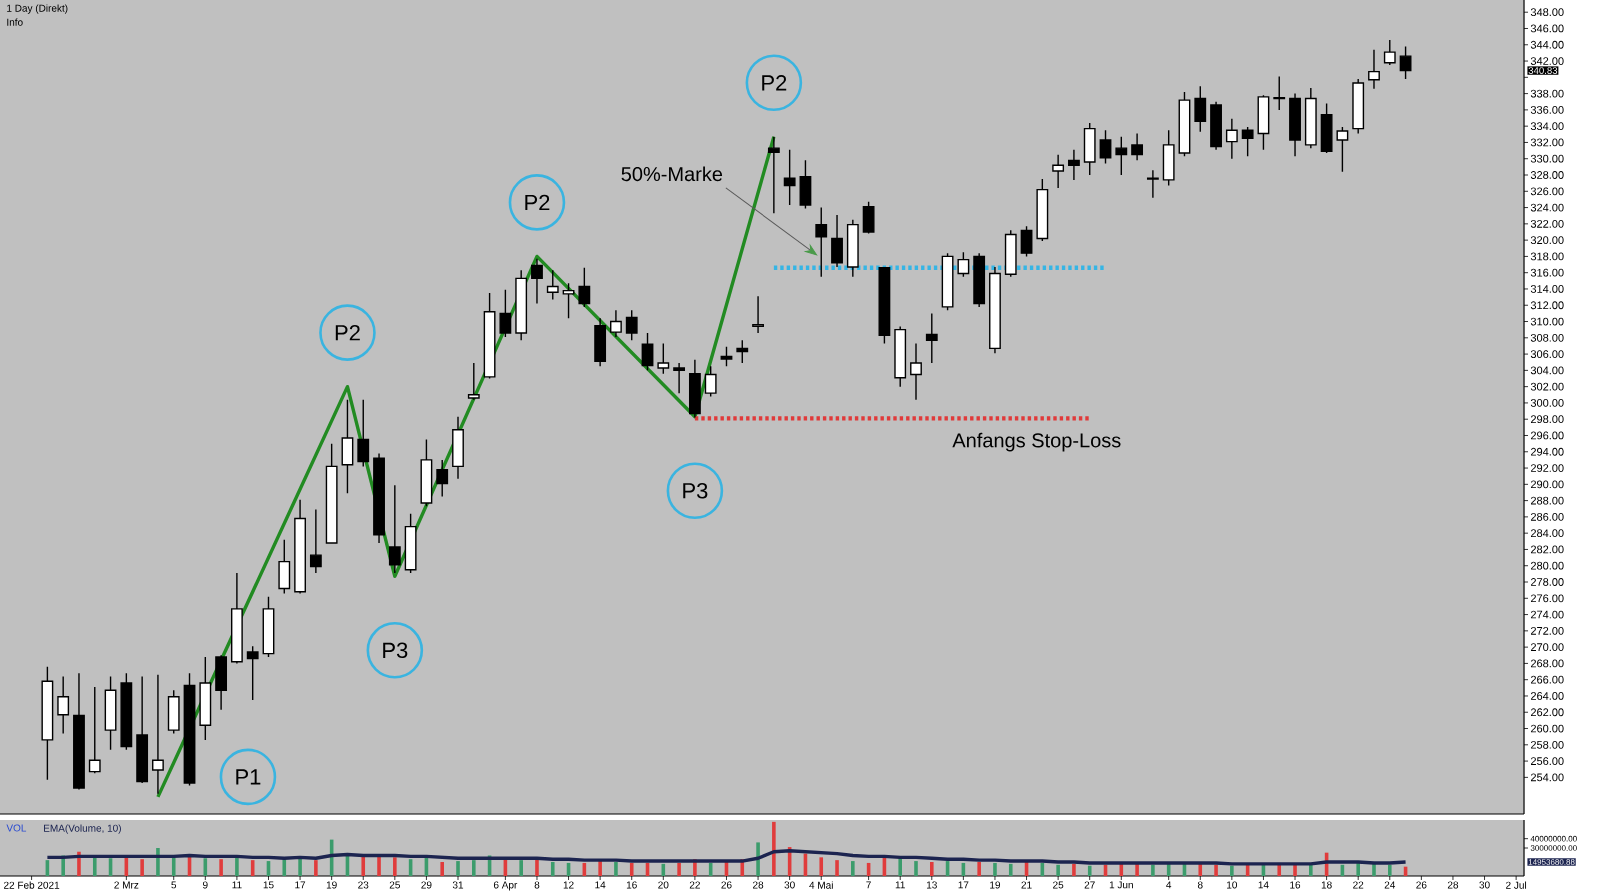 The width and height of the screenshot is (1600, 896). I want to click on text: 50%-Marke, so click(672, 174).